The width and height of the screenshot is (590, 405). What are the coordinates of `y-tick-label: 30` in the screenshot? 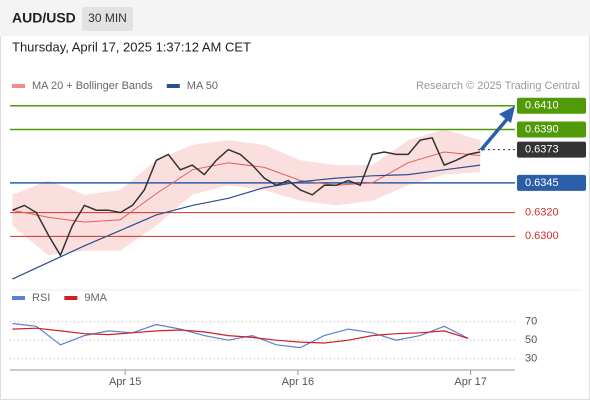 It's located at (531, 359).